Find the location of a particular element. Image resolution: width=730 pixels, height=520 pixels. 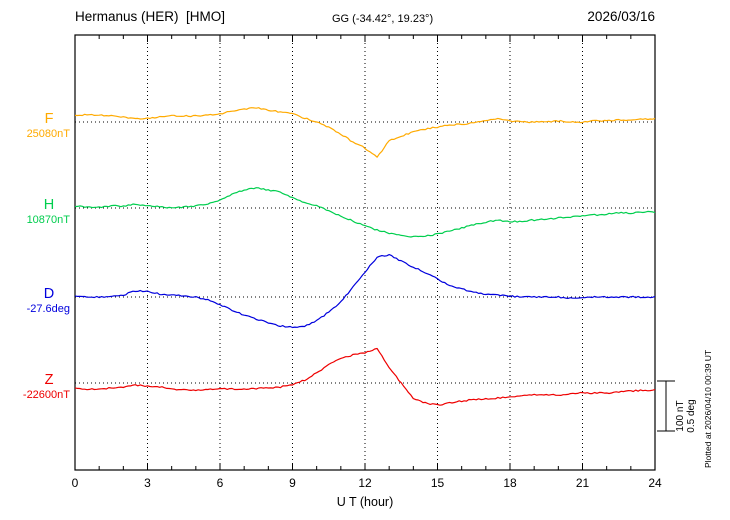

x-tick-label: 15 is located at coordinates (438, 483).